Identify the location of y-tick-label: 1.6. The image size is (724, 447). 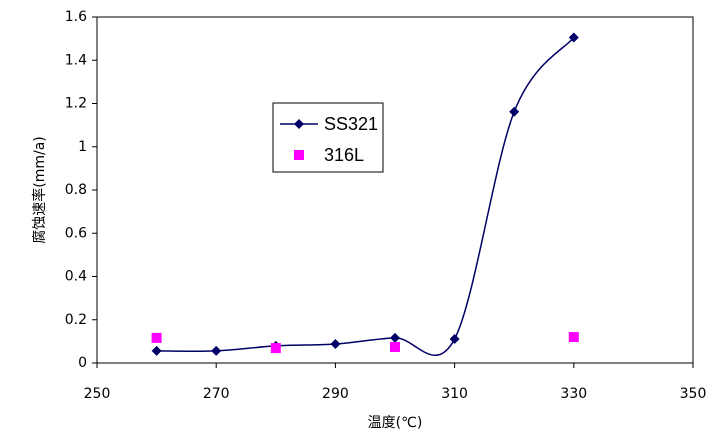
(76, 17).